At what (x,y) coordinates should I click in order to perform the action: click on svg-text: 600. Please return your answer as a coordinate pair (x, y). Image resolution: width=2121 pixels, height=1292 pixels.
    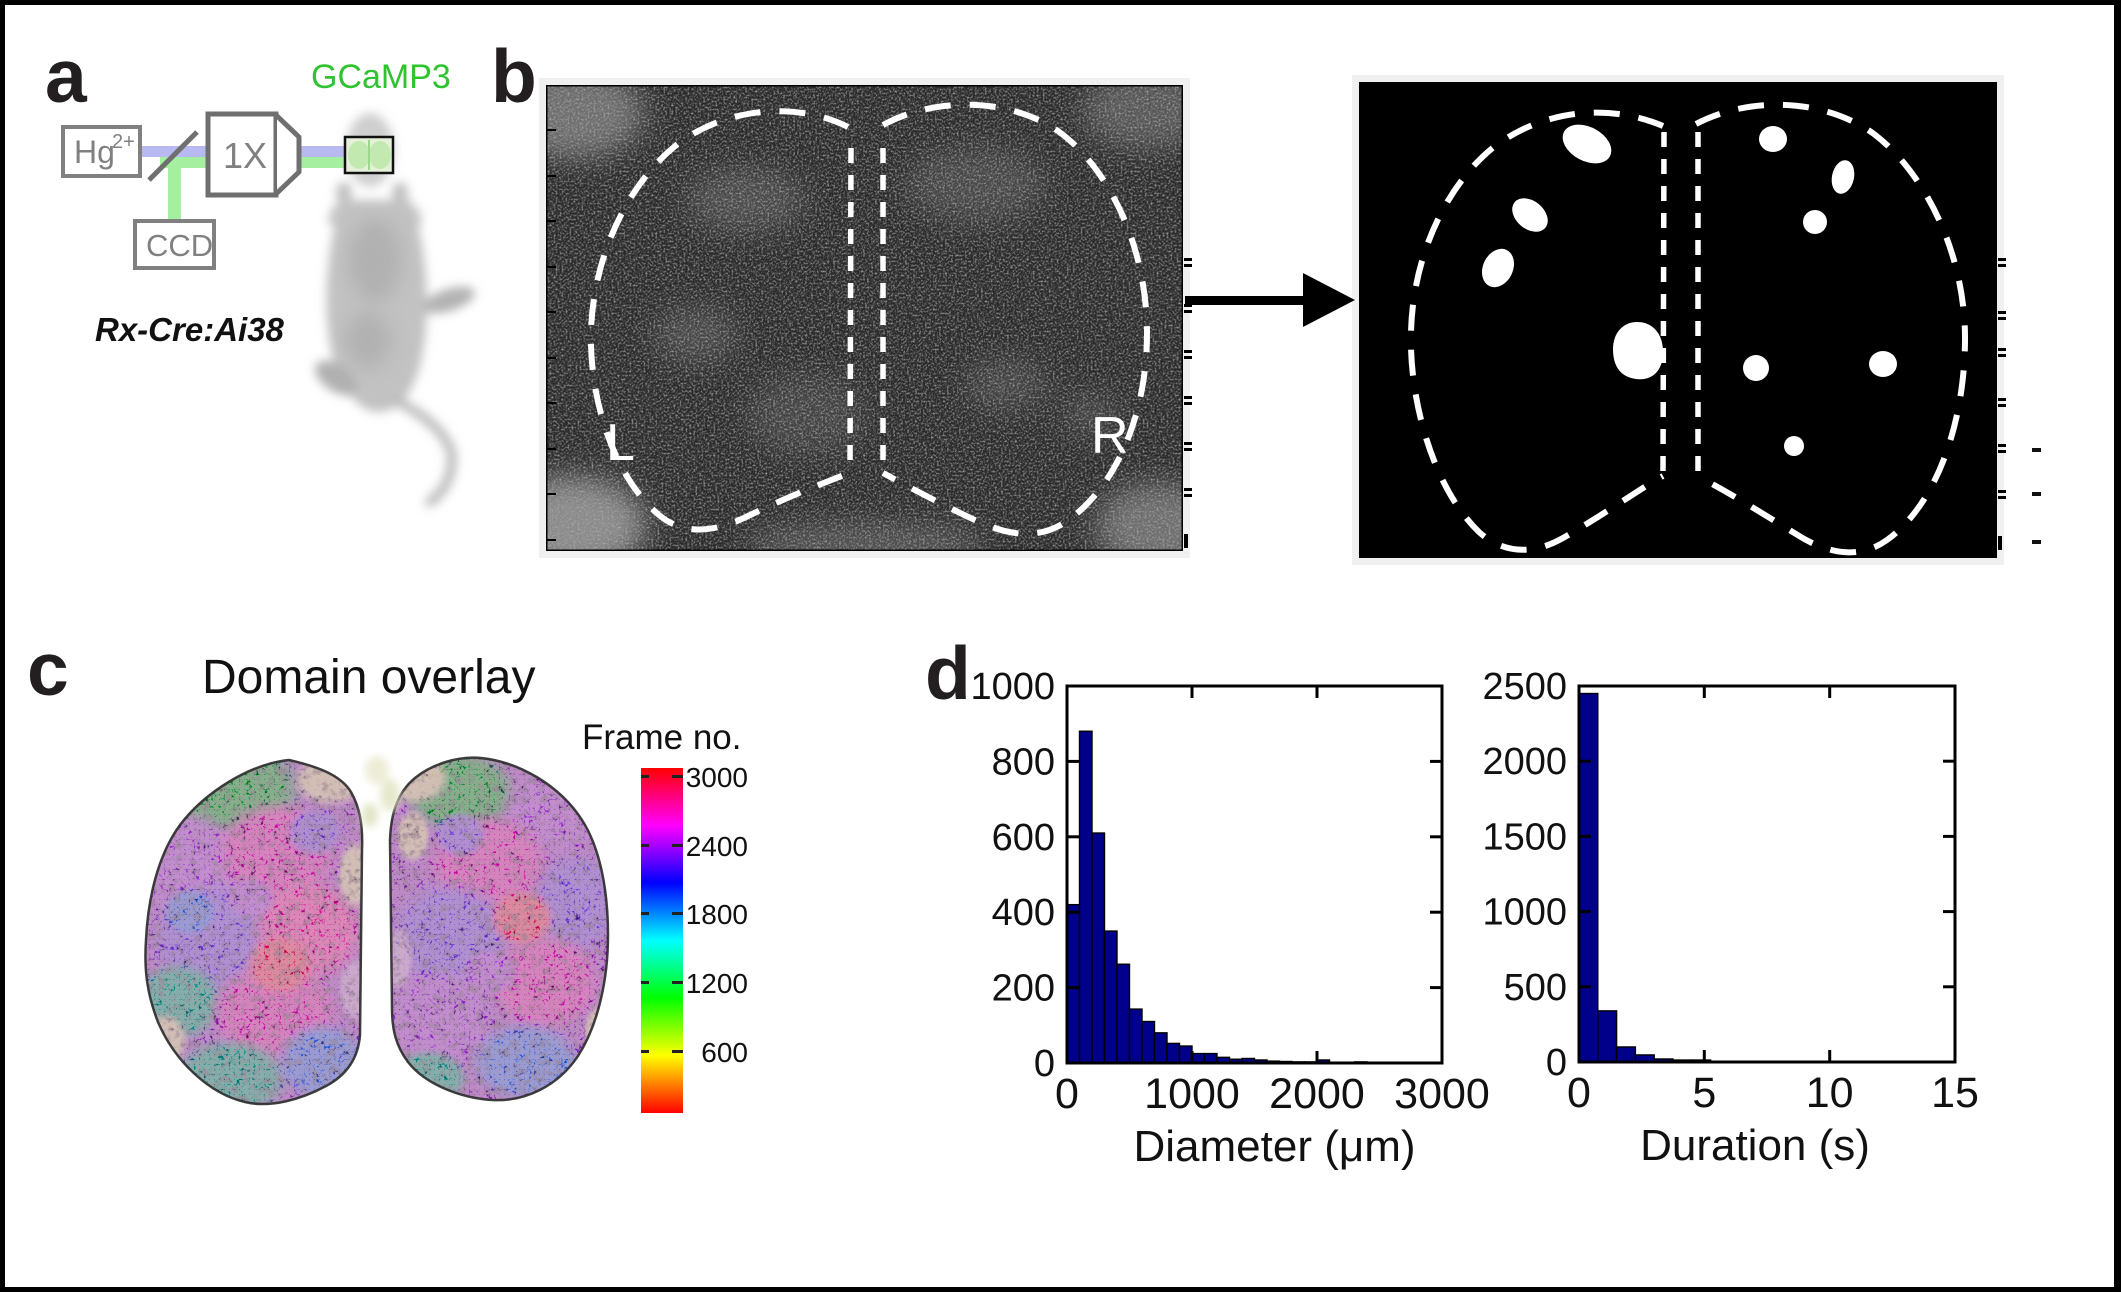
    Looking at the image, I should click on (1023, 838).